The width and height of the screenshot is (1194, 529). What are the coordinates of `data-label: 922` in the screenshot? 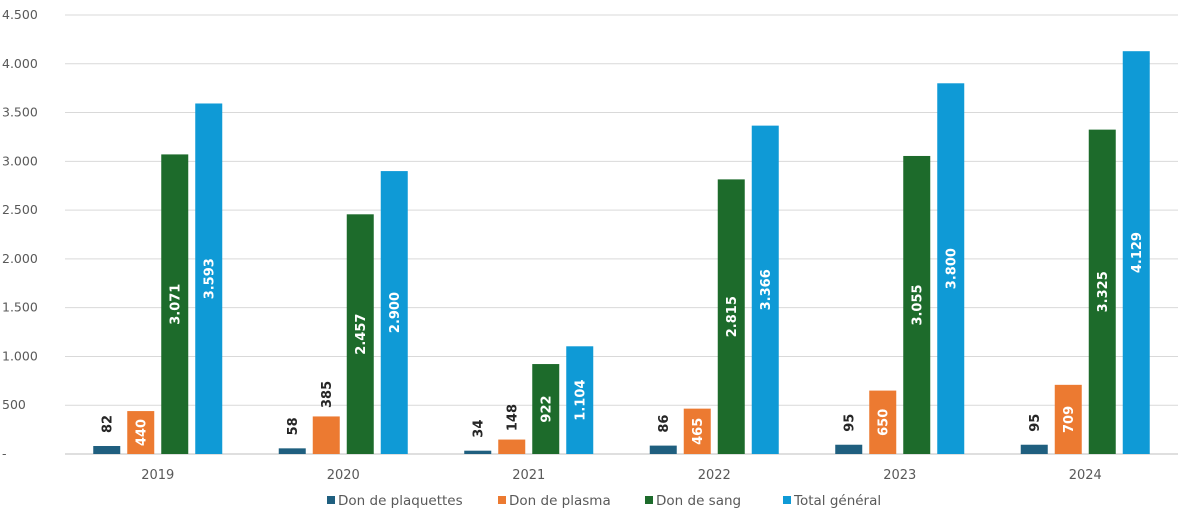 It's located at (547, 408).